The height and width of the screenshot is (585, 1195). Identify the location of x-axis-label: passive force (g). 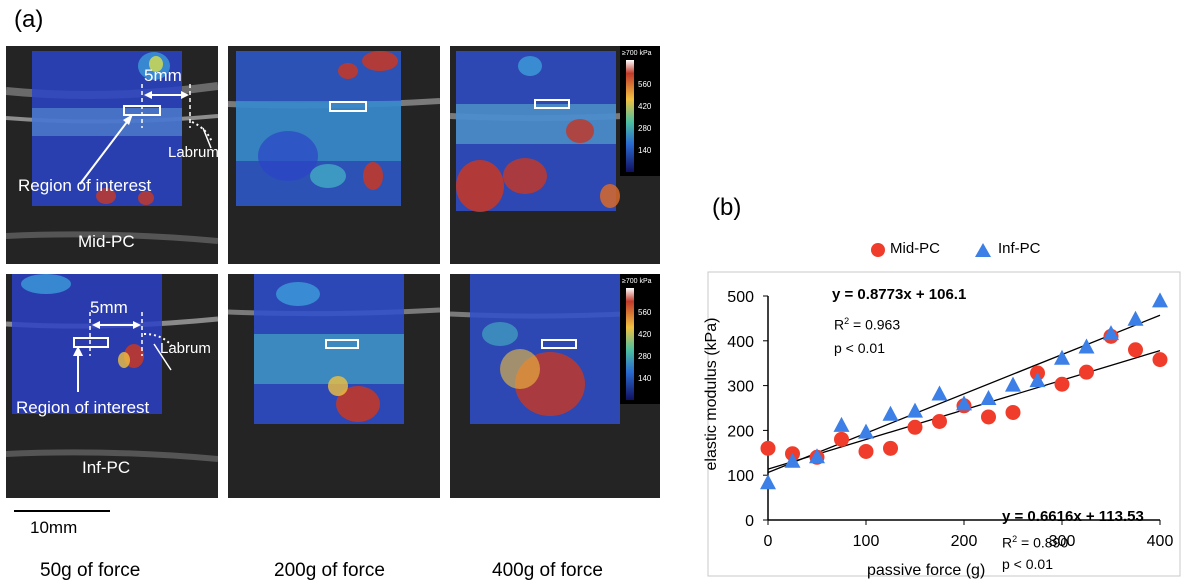
(926, 570).